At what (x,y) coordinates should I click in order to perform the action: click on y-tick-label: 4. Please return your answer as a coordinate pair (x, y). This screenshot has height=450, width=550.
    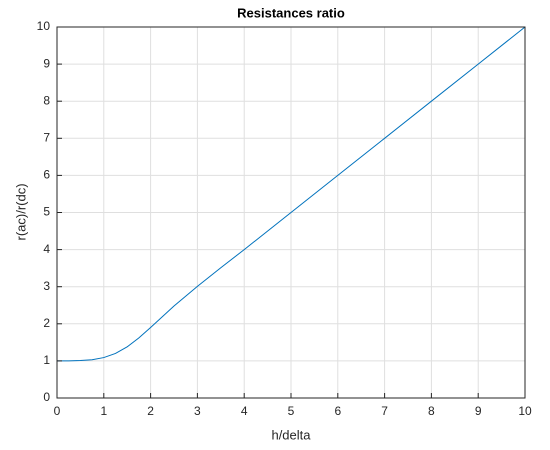
    Looking at the image, I should click on (46, 249).